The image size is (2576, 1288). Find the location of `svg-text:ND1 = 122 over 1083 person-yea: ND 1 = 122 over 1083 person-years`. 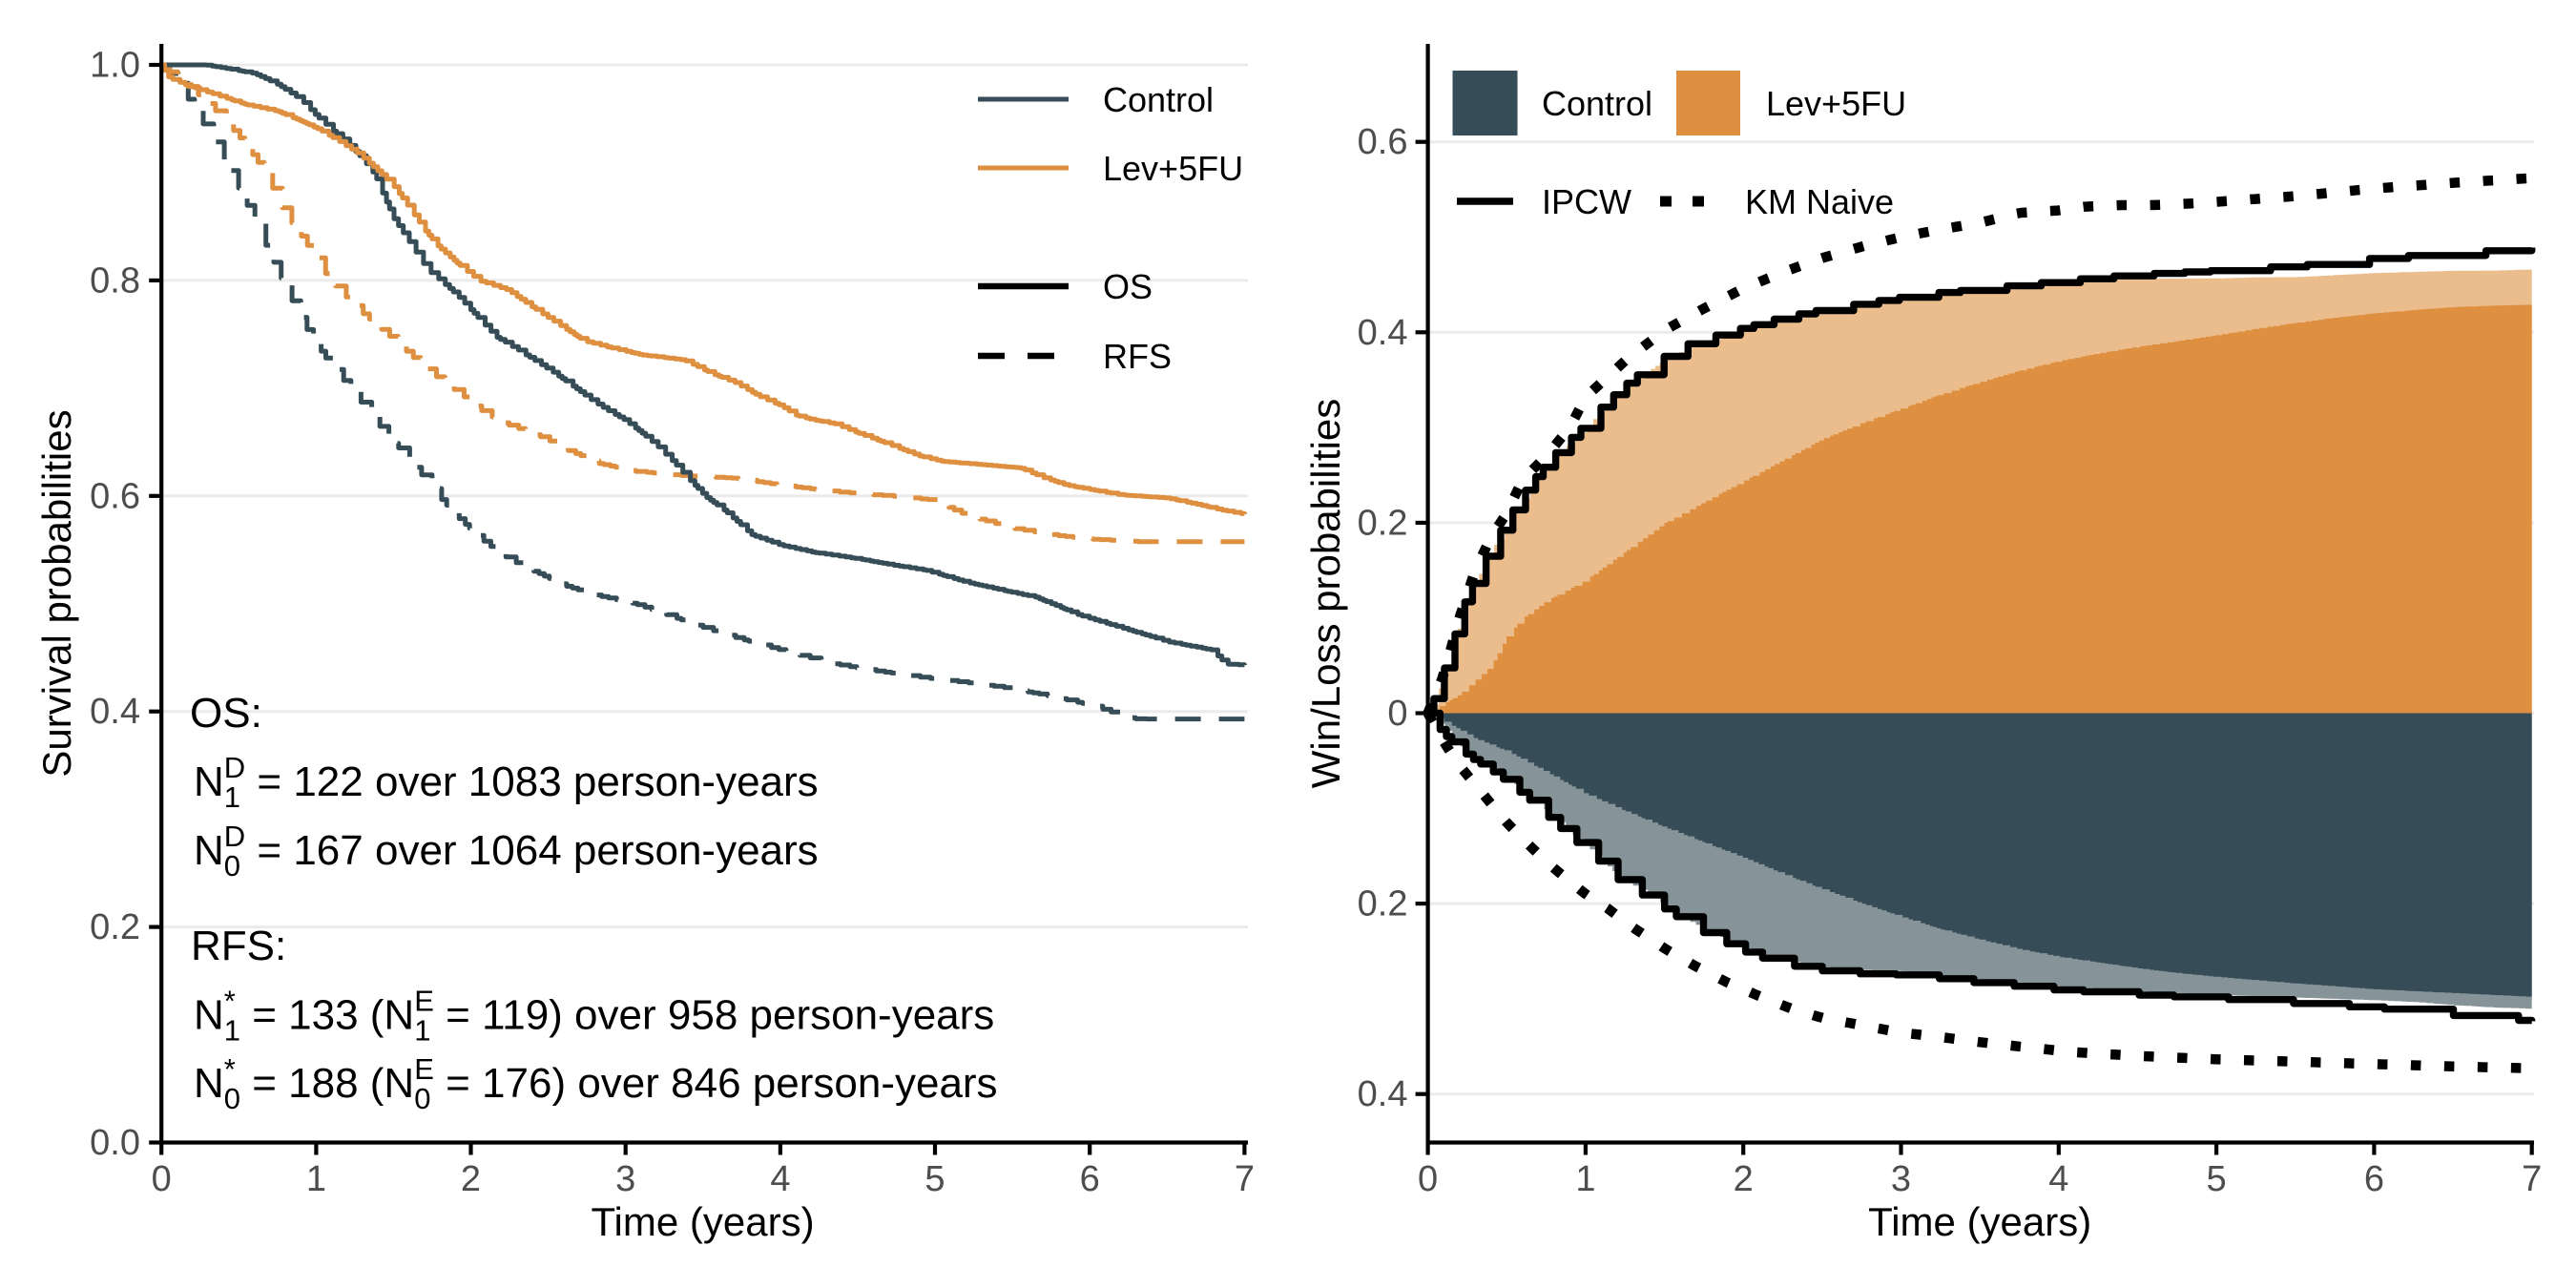

svg-text:ND1 = 122 over 1083 person-yea: ND 1 = 122 over 1083 person-years is located at coordinates (506, 782).